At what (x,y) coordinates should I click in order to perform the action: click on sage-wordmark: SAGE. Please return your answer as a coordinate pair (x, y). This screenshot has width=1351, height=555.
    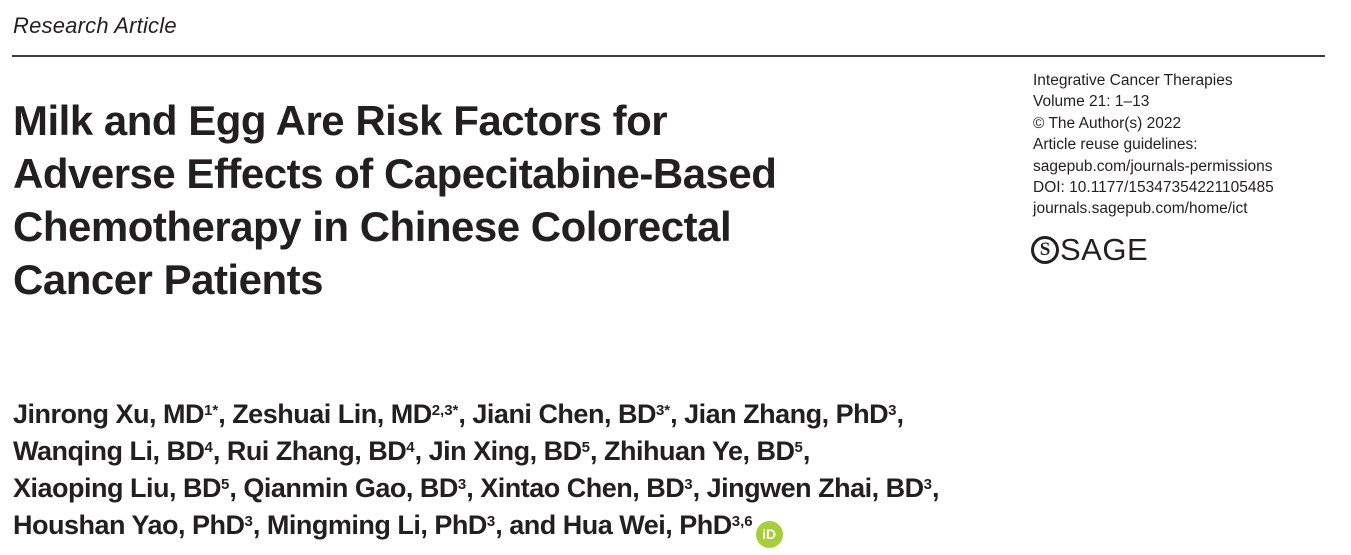
    Looking at the image, I should click on (1104, 249).